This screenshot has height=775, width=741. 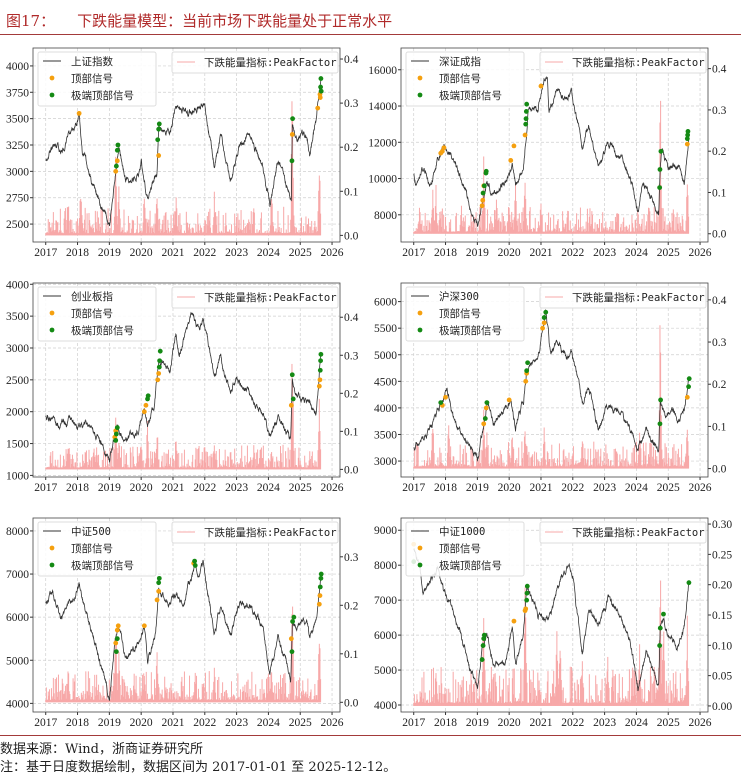 What do you see at coordinates (382, 107) in the screenshot?
I see `y-tick-label: 14000` at bounding box center [382, 107].